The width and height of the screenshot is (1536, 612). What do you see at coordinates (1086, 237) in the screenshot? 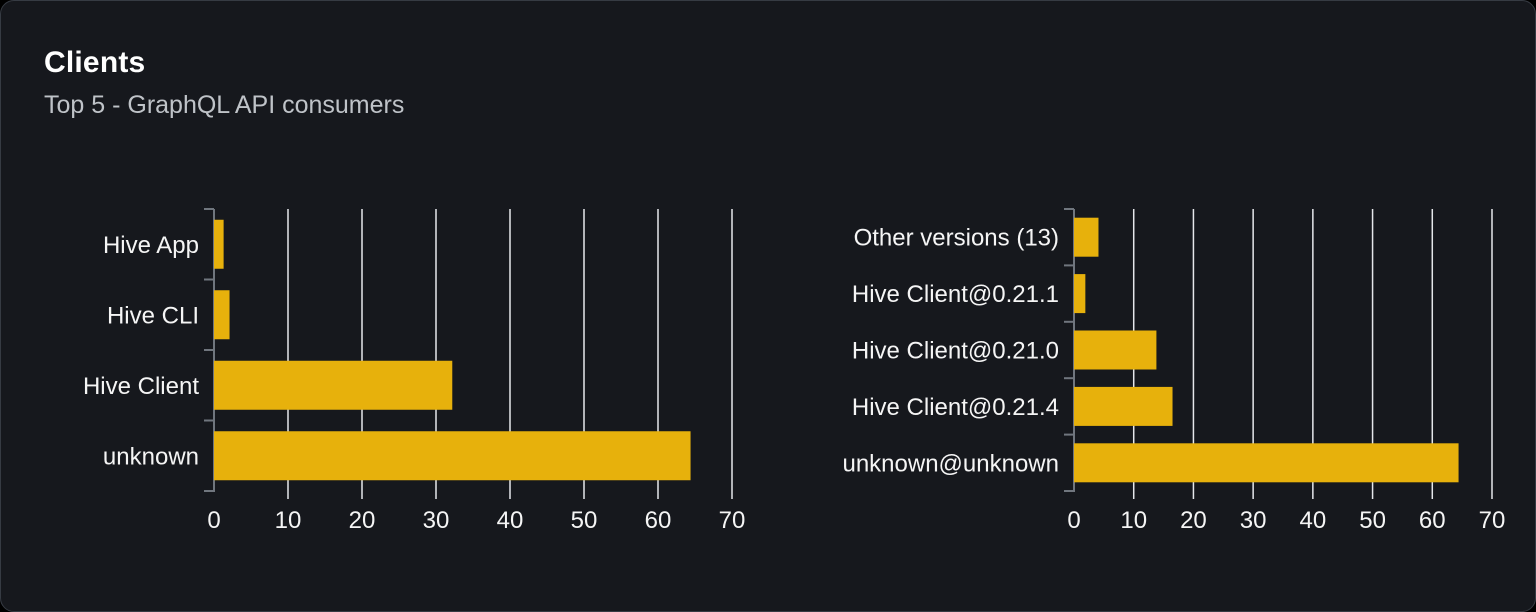
I see `bar-other-versions-13-` at bounding box center [1086, 237].